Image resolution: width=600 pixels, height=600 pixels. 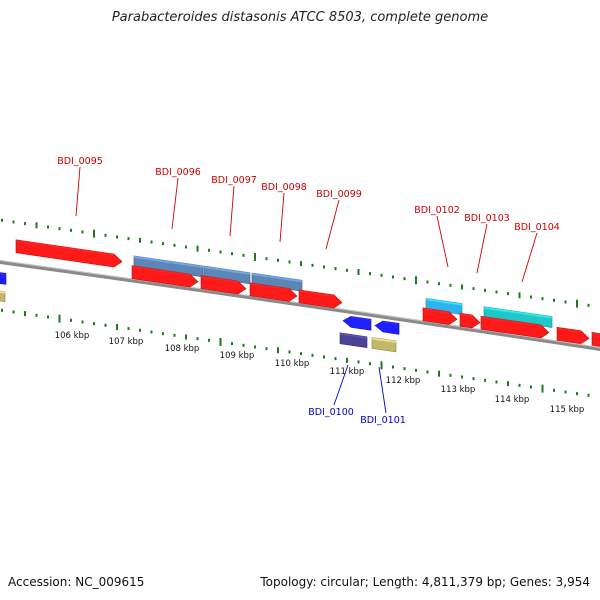 What do you see at coordinates (437, 210) in the screenshot?
I see `gene-label-bdi_0102: BDI_0102` at bounding box center [437, 210].